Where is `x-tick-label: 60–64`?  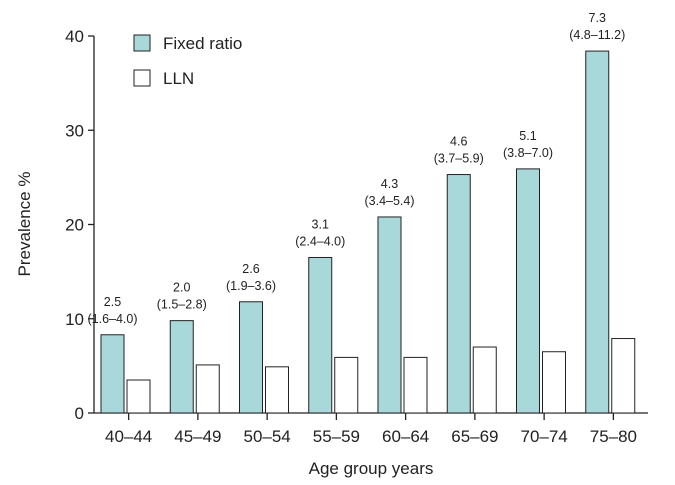
x-tick-label: 60–64 is located at coordinates (405, 436).